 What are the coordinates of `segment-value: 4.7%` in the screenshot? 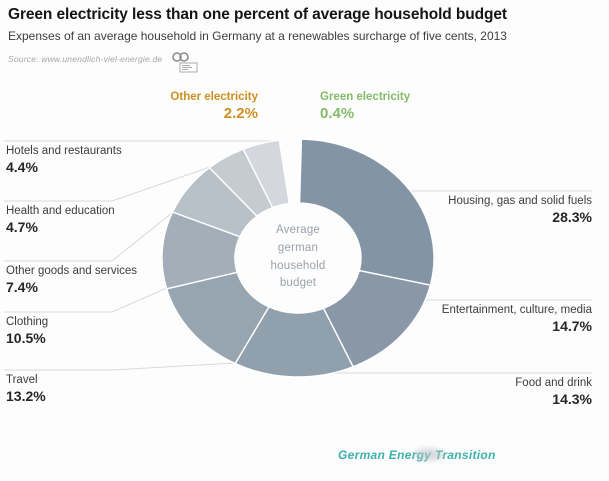 It's located at (22, 227).